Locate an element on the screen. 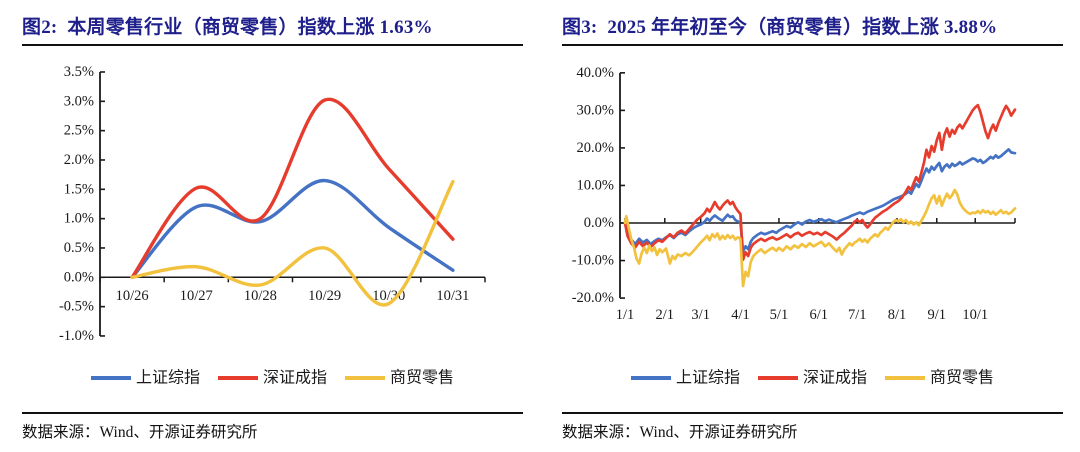  y-axis-label: 2.5% is located at coordinates (79, 131).